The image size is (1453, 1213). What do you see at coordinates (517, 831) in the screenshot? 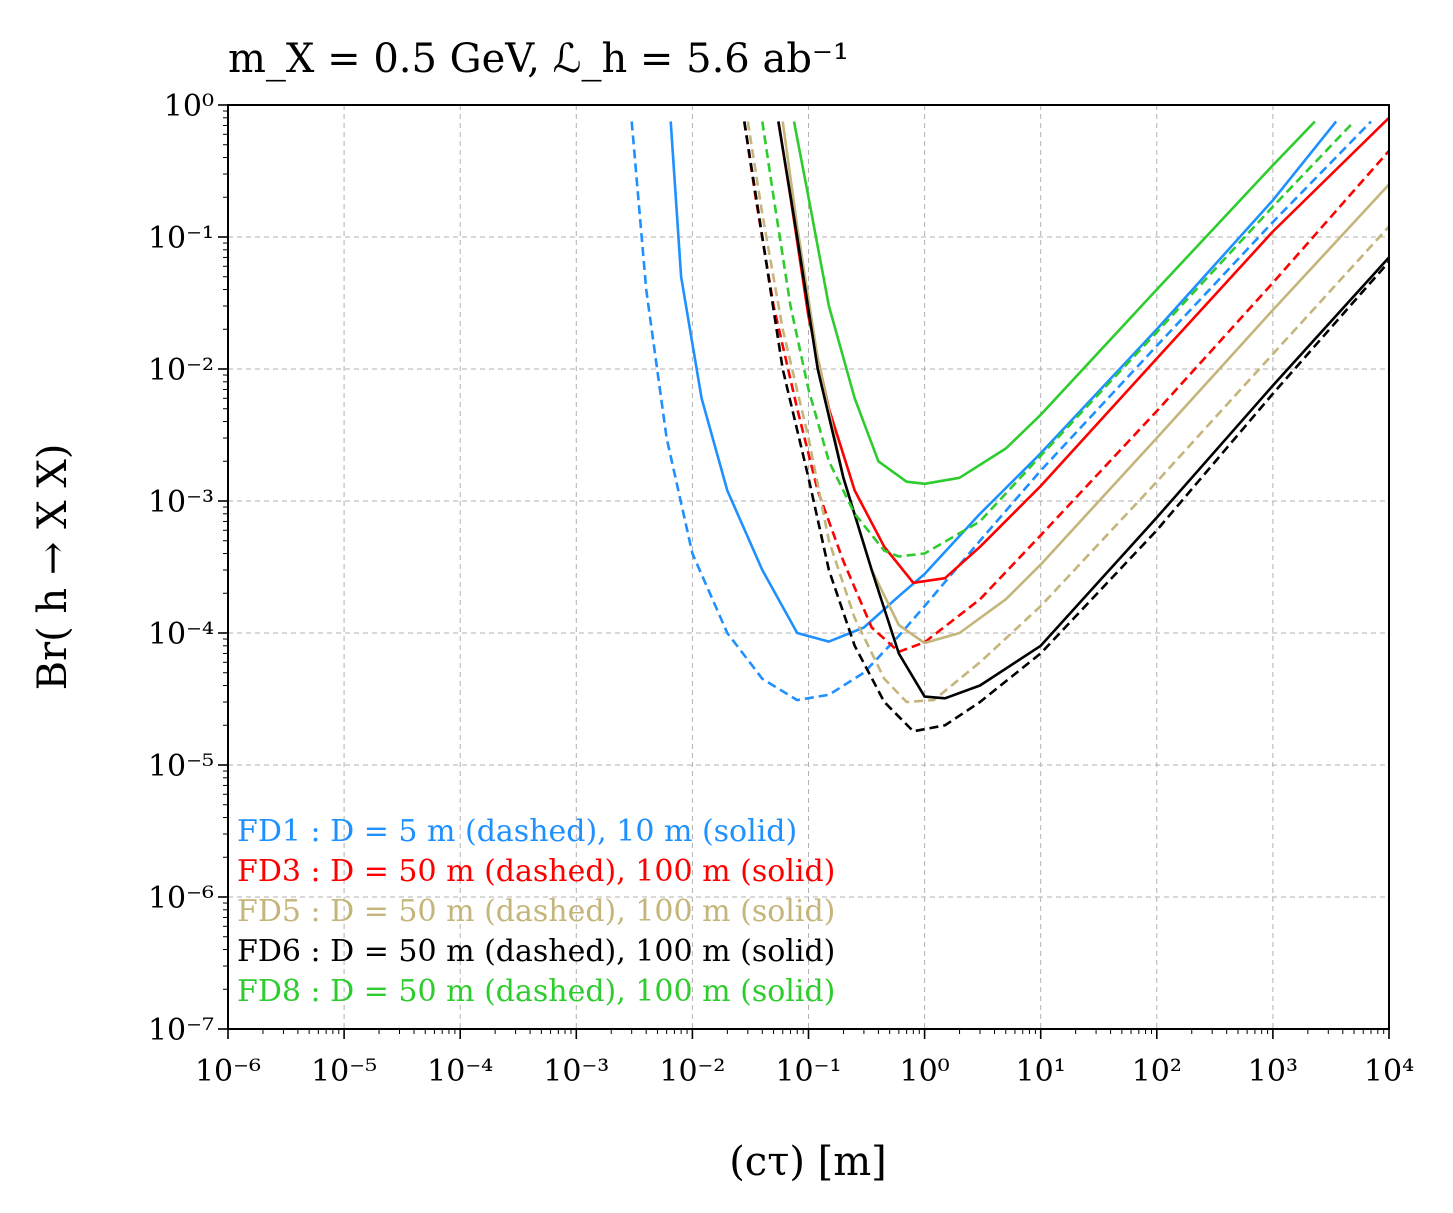
I see `legend-entry: FD1 : D = 5 m (dashed), 10 m (solid)` at bounding box center [517, 831].